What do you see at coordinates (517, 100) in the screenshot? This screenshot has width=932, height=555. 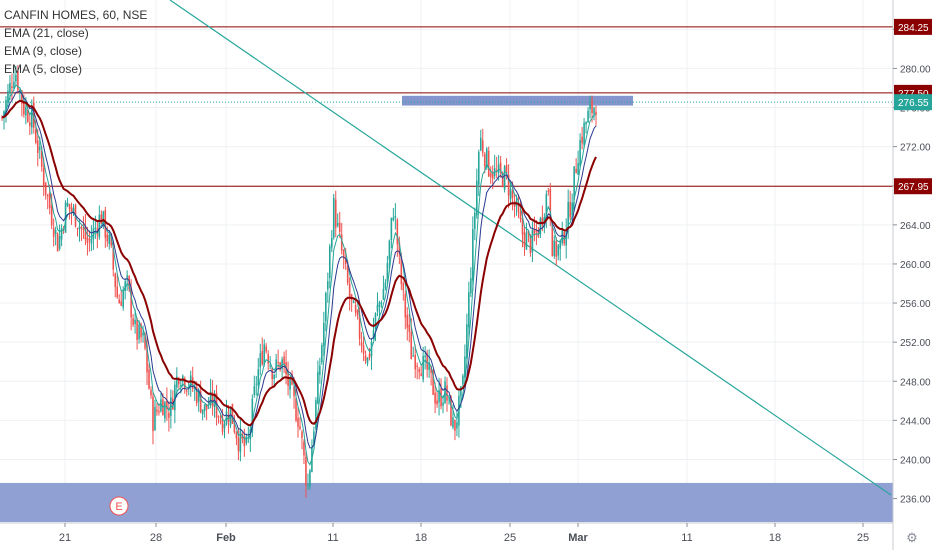 I see `resistance-zone` at bounding box center [517, 100].